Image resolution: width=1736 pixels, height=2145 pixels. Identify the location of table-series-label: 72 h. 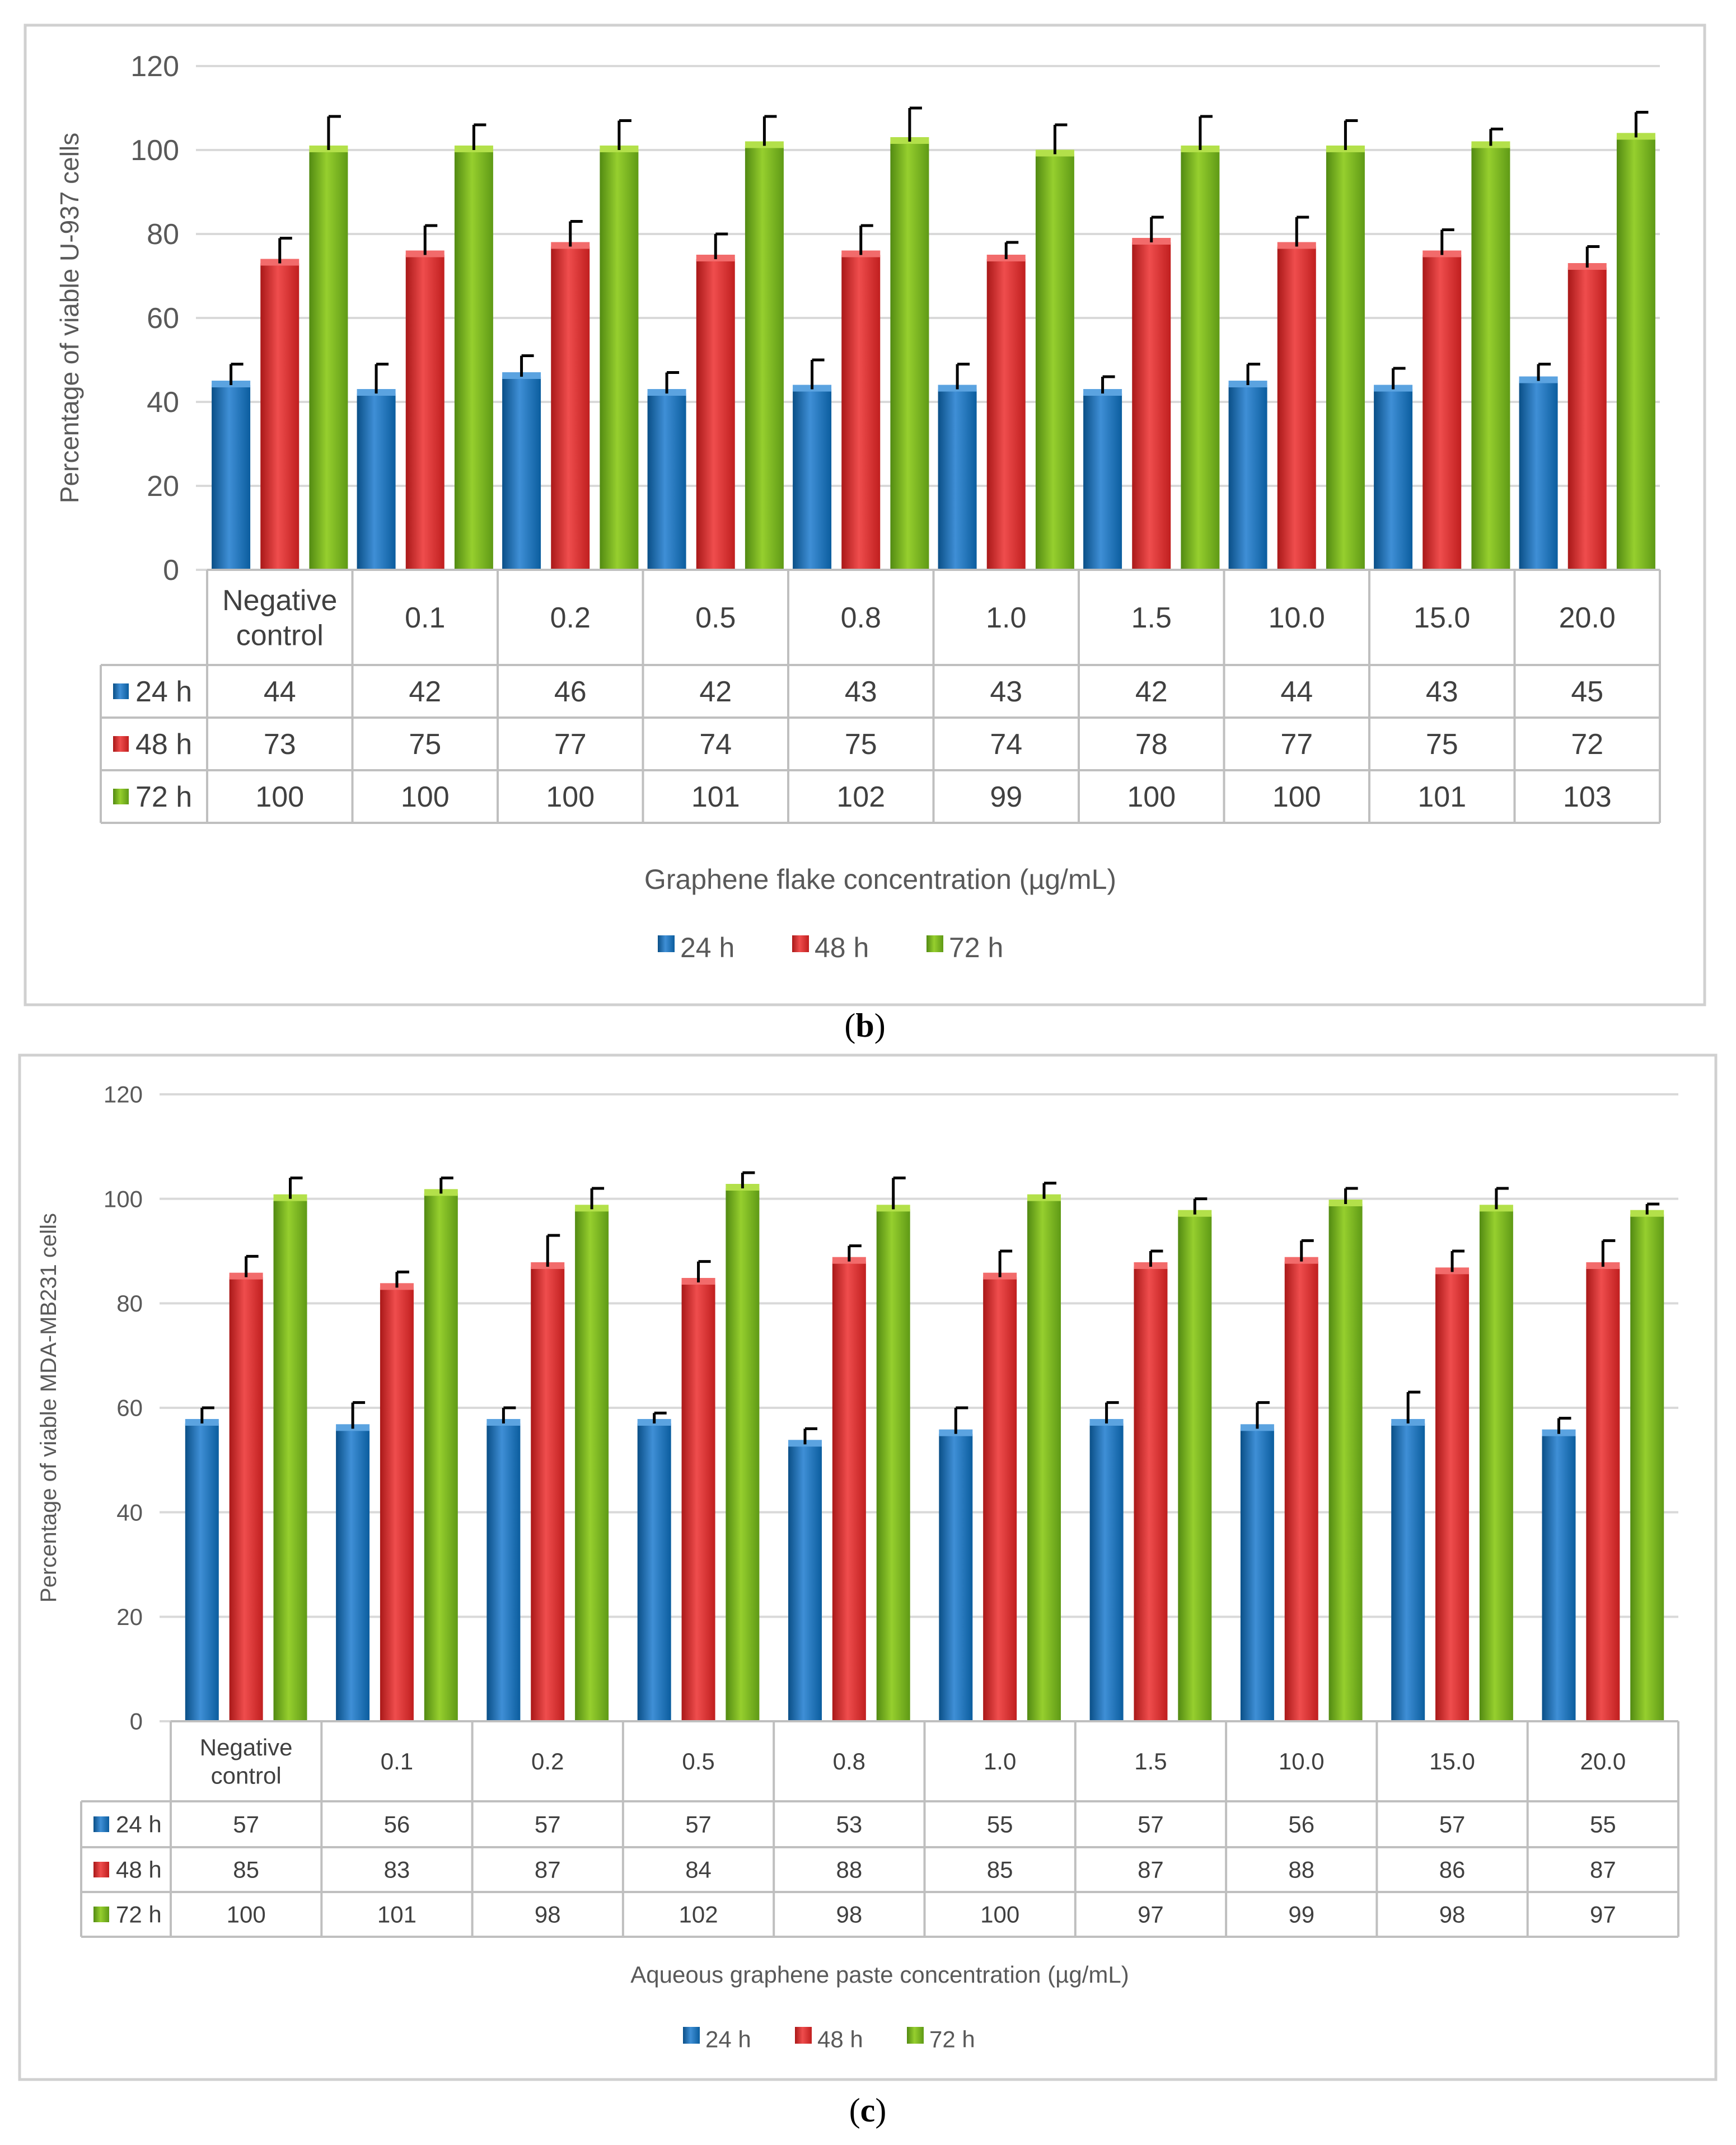
(139, 1915).